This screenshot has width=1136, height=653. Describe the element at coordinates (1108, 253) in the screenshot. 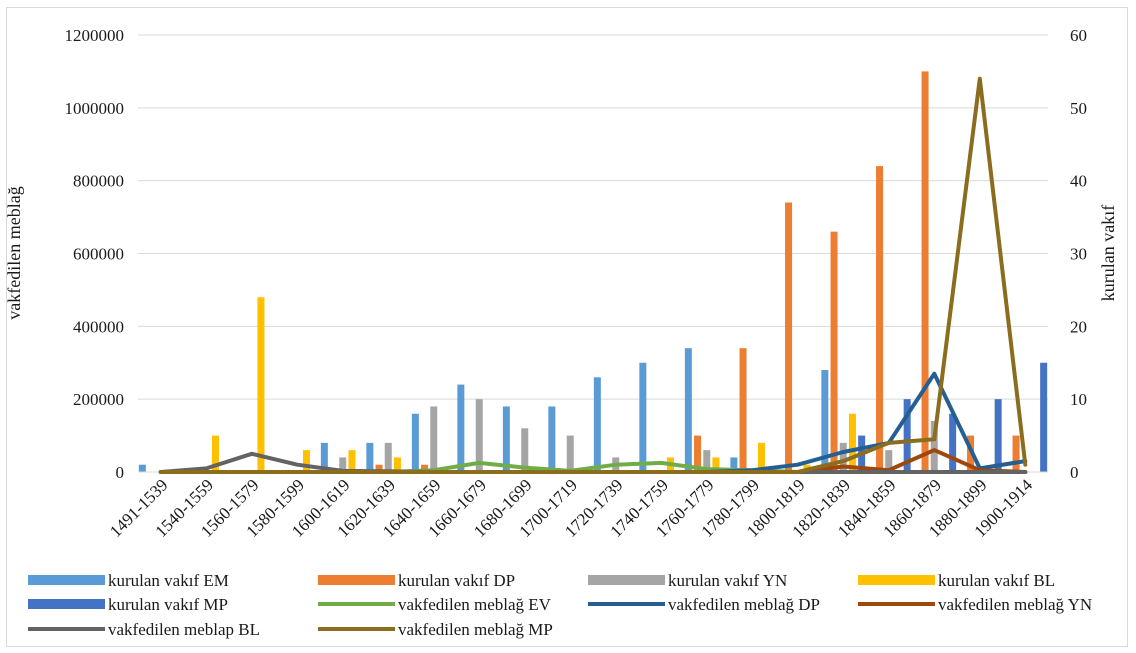

I see `y2-axis-title: kurulan vakıf` at that location.